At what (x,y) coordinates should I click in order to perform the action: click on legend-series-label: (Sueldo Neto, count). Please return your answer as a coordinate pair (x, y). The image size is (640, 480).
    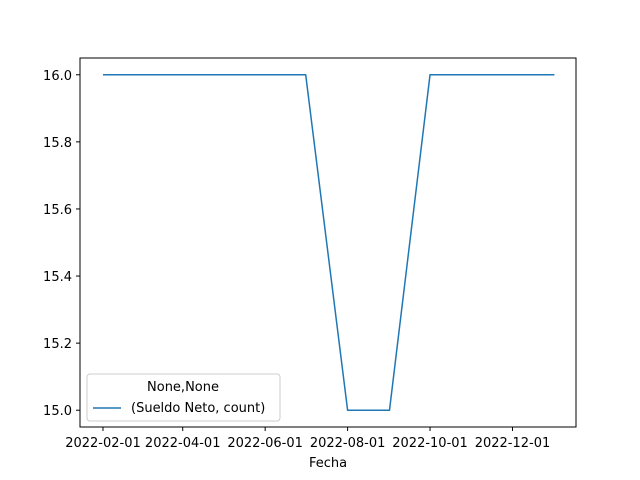
    Looking at the image, I should click on (198, 408).